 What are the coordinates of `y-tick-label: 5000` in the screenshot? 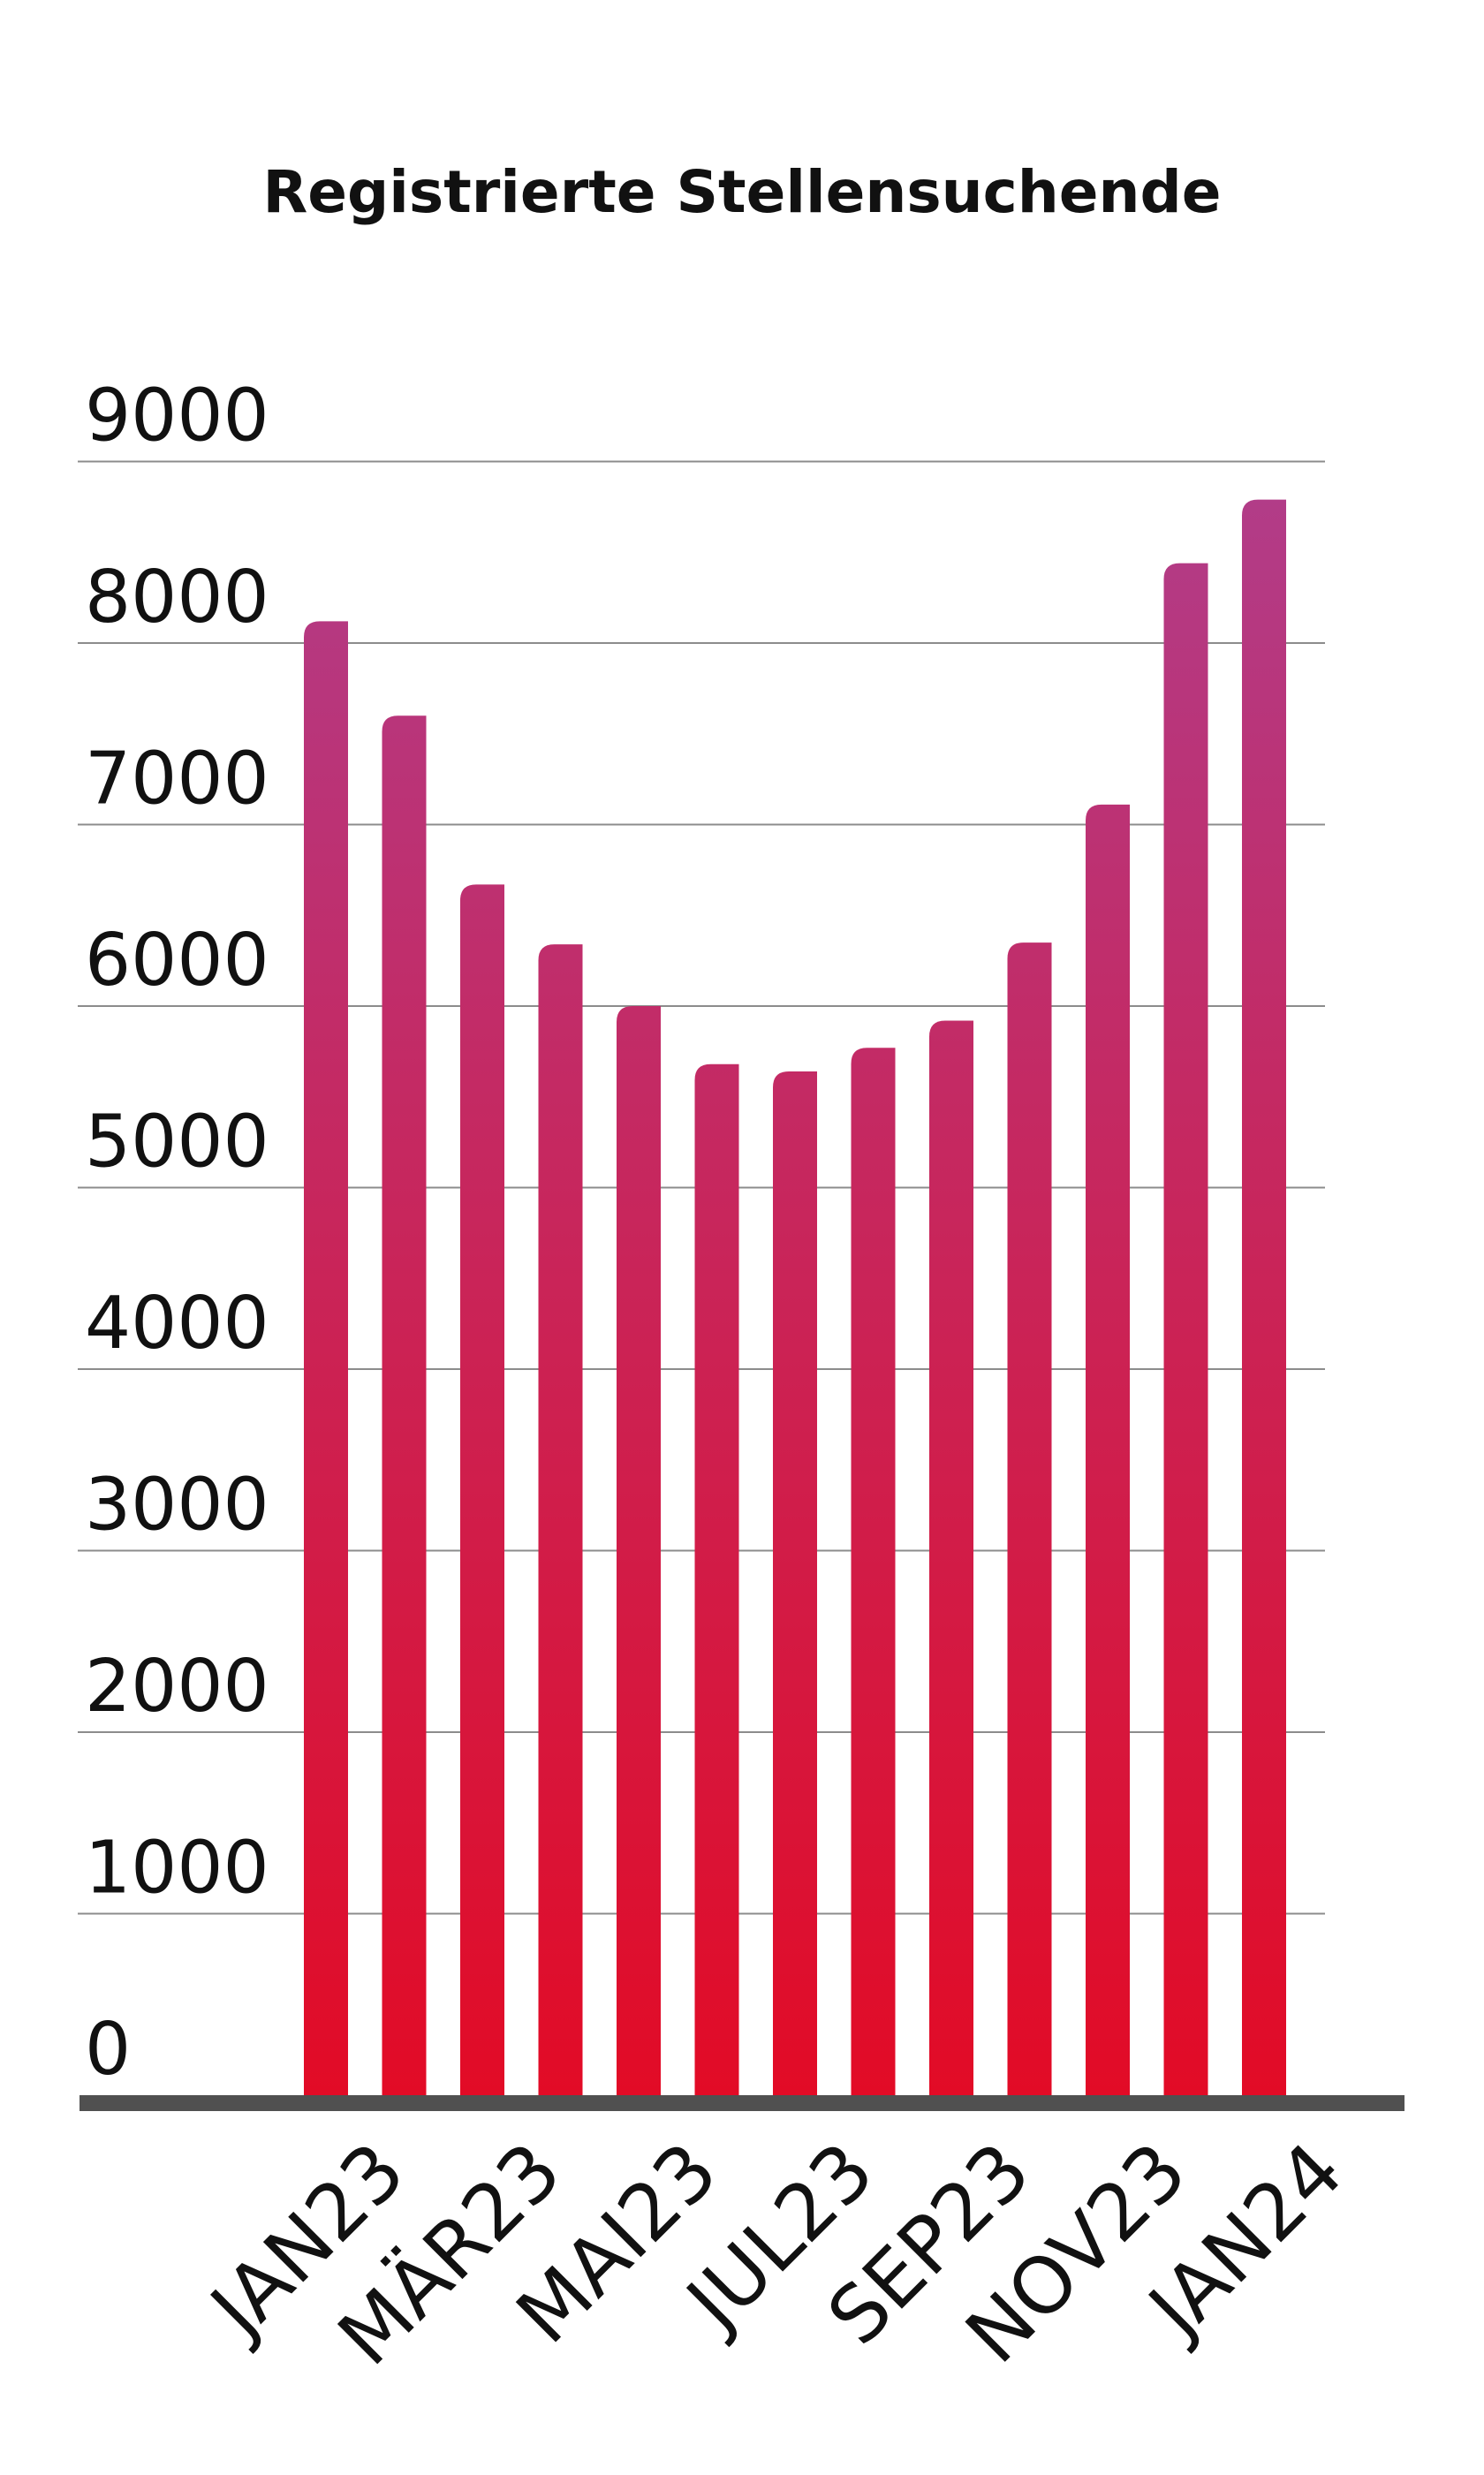 It's located at (177, 1143).